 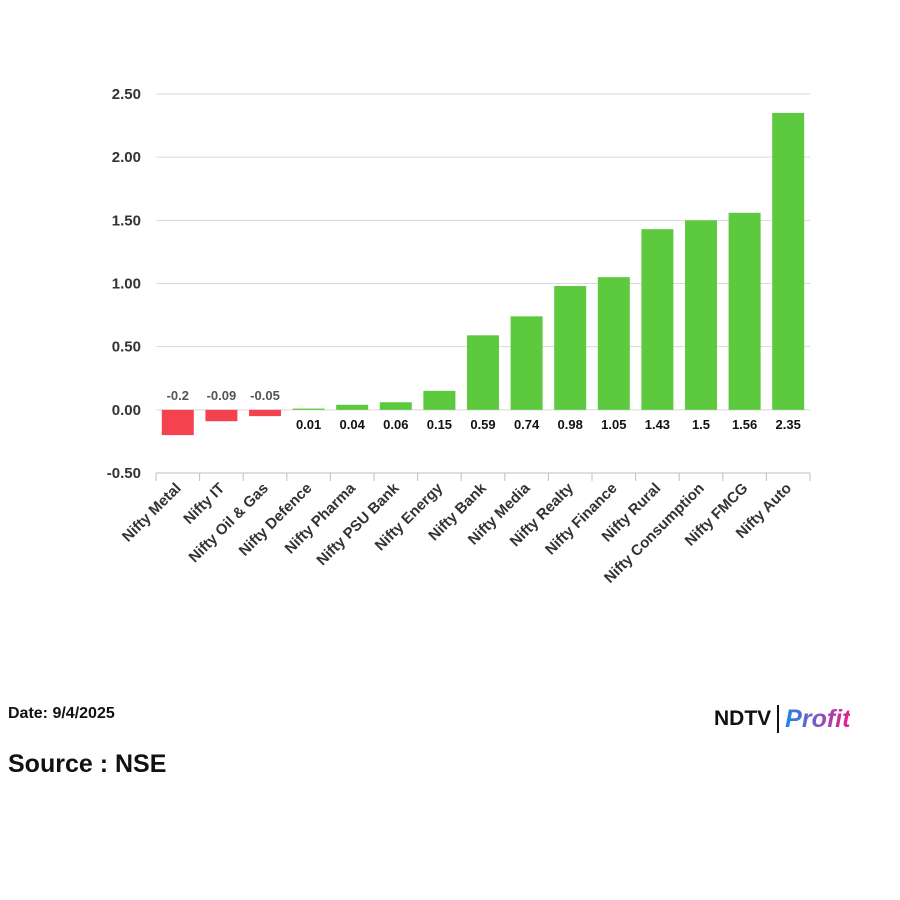 I want to click on data-label: 0.04, so click(x=353, y=424).